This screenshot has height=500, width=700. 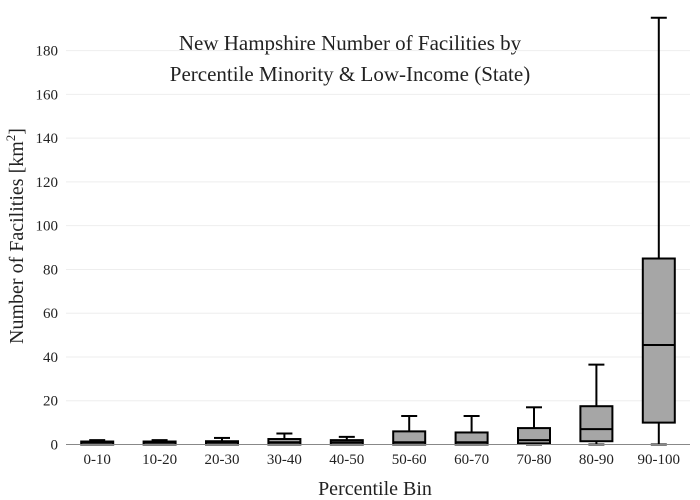 What do you see at coordinates (47, 52) in the screenshot?
I see `y-tick-label: 180` at bounding box center [47, 52].